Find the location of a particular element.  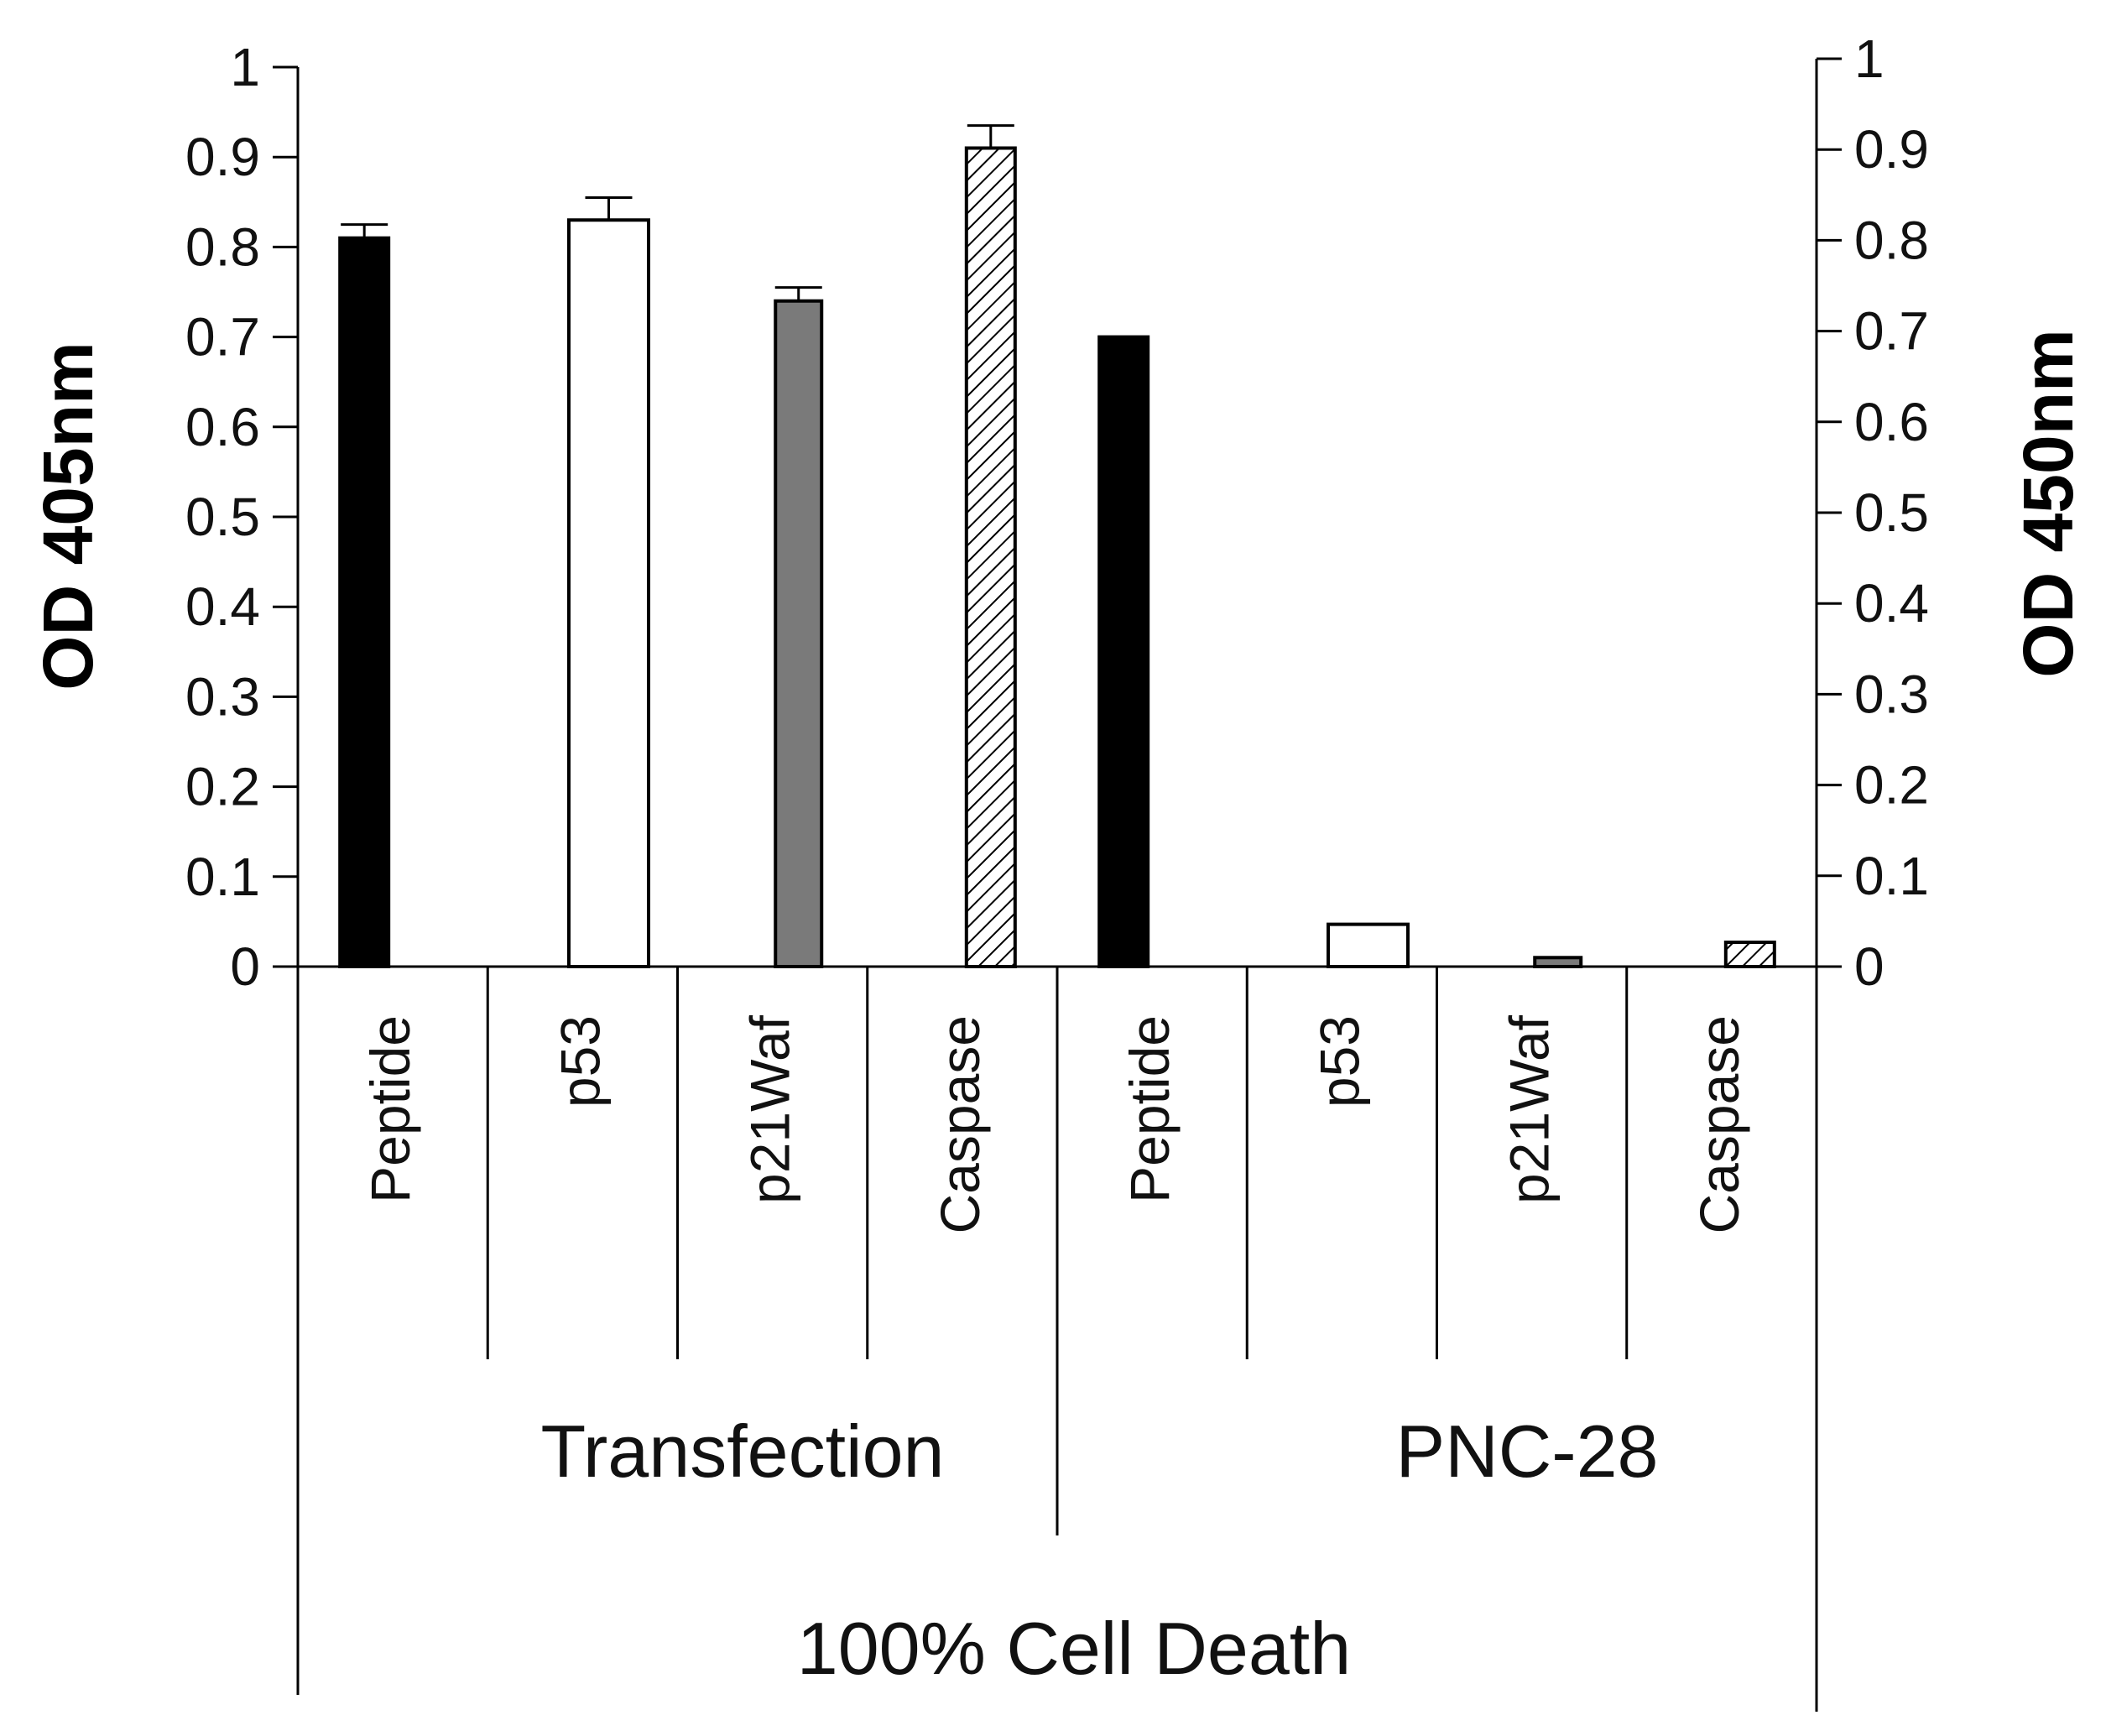

bar-pnc-28-peptide is located at coordinates (1123, 652).